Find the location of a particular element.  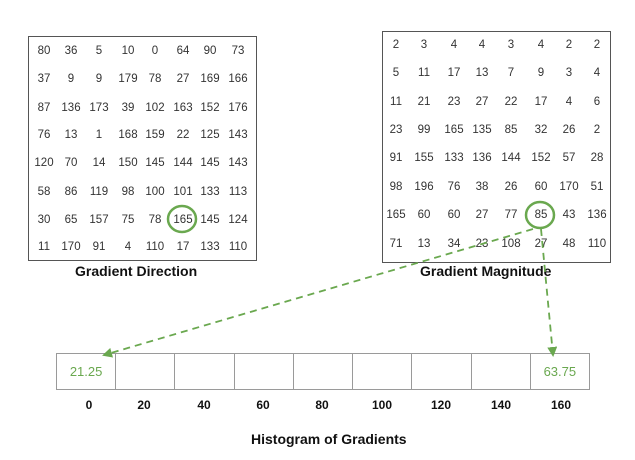

grid-cell: 80 is located at coordinates (44, 51).